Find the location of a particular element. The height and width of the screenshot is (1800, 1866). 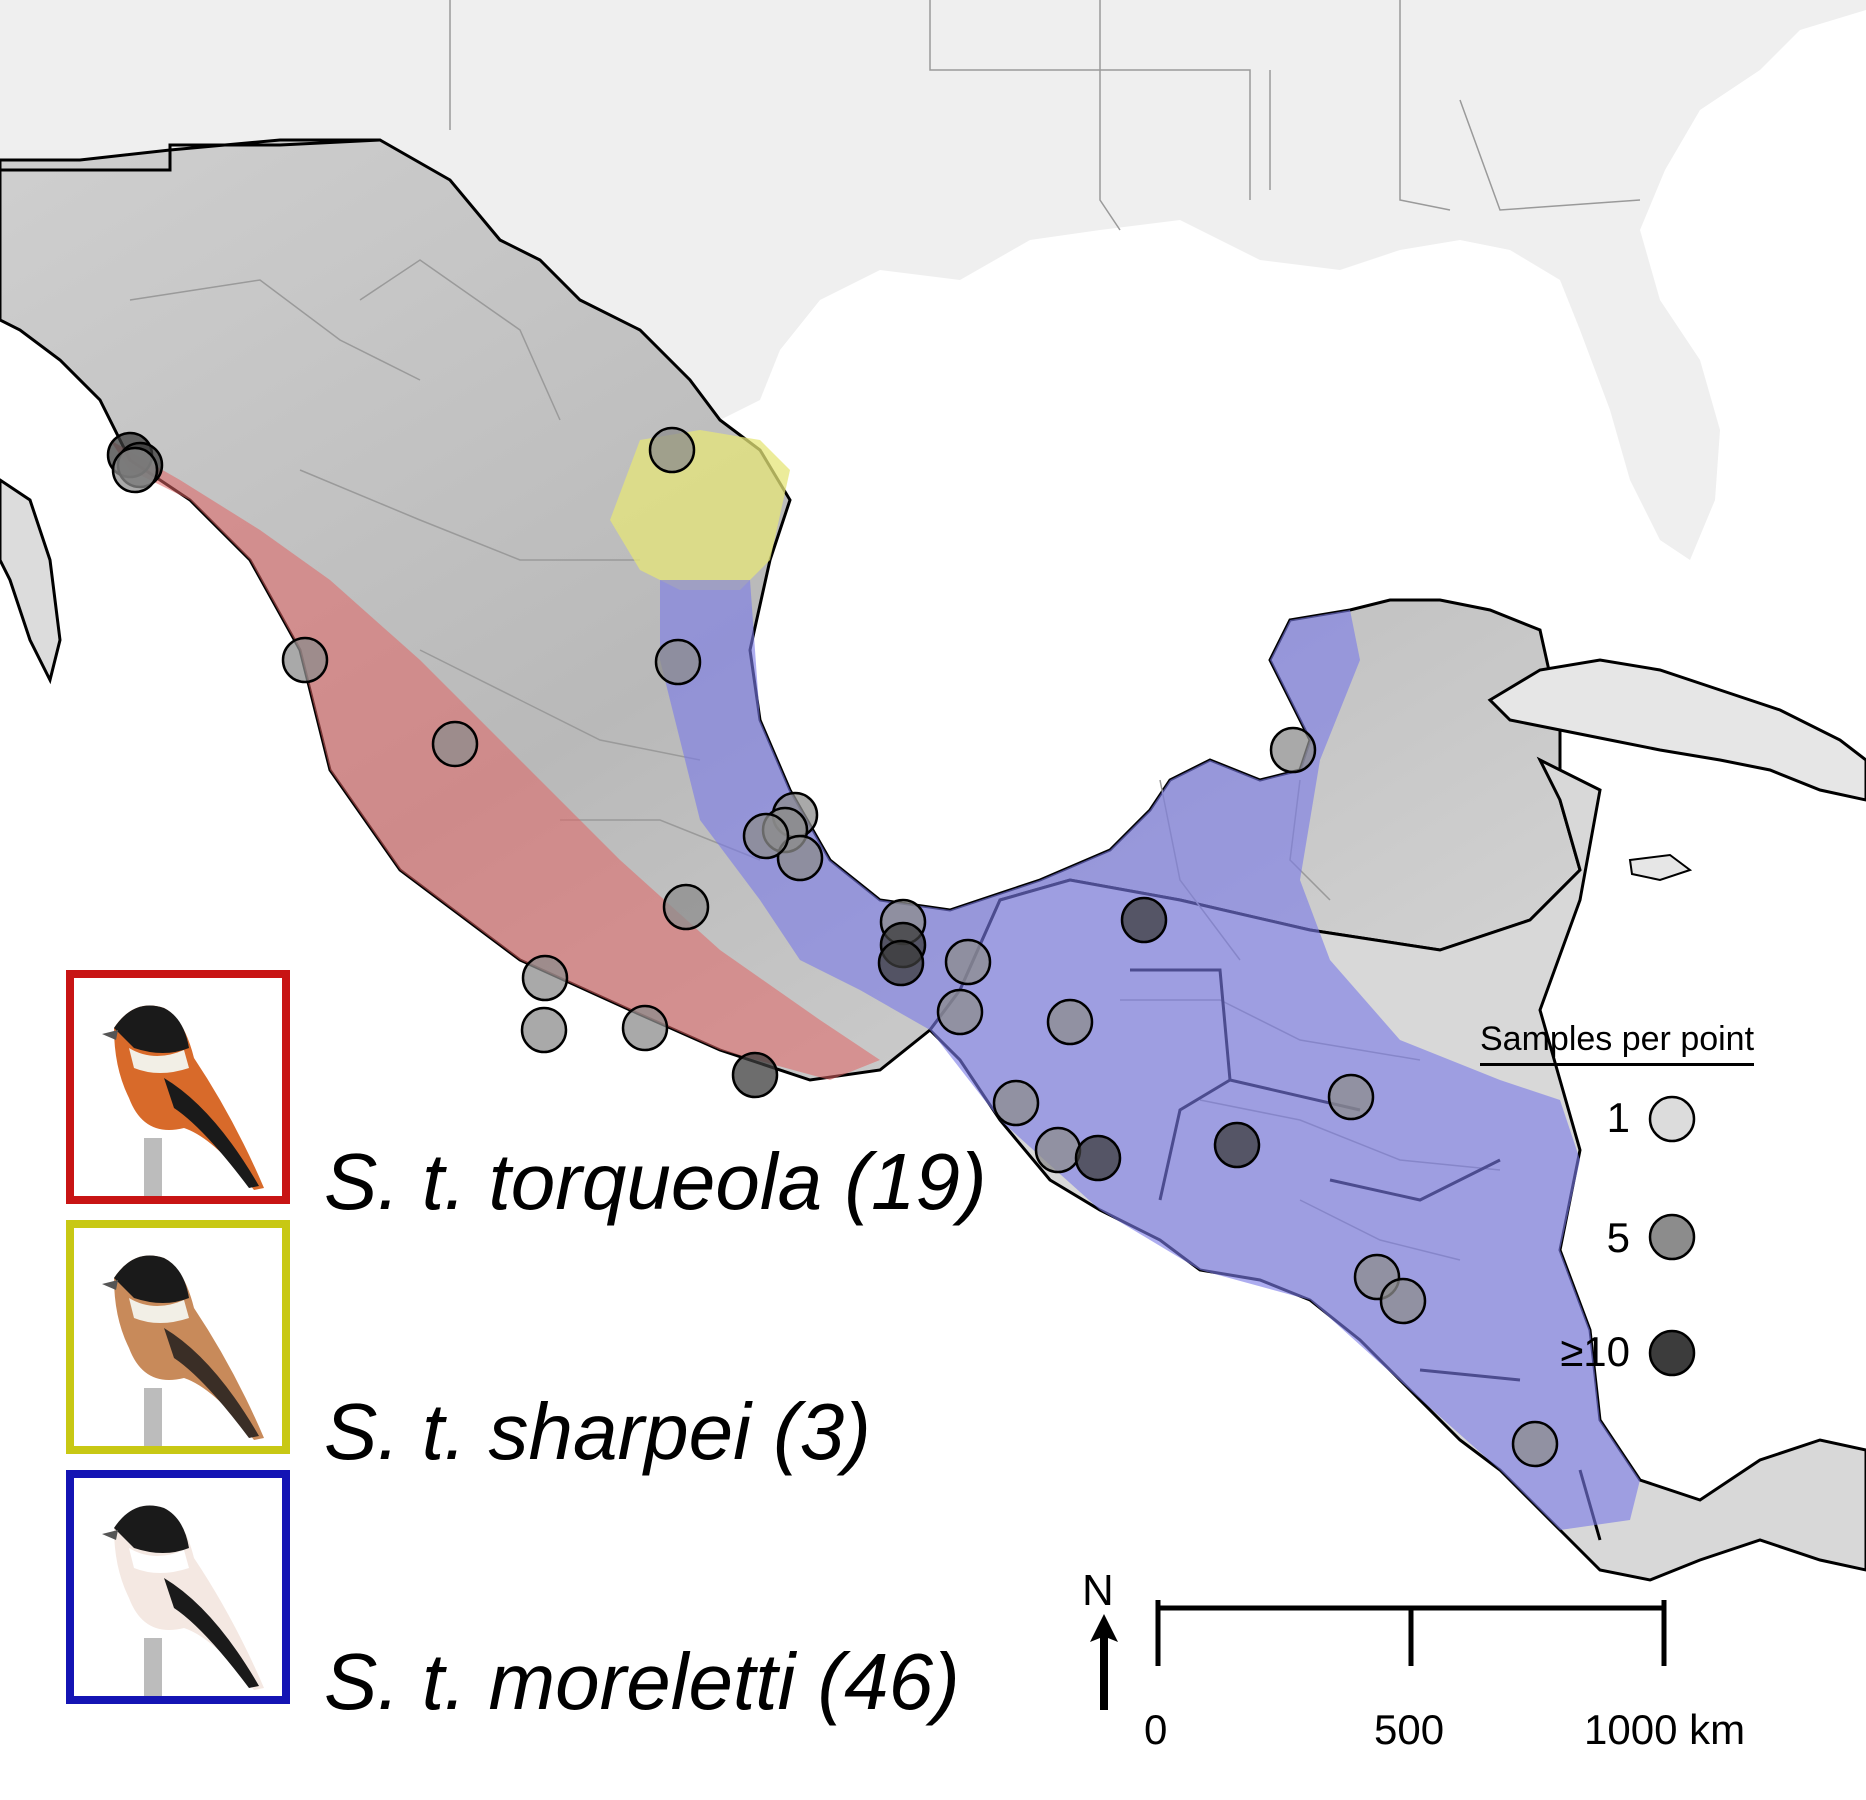

taxon-label-moreletti: S. t. moreletti (46) is located at coordinates (642, 1681).